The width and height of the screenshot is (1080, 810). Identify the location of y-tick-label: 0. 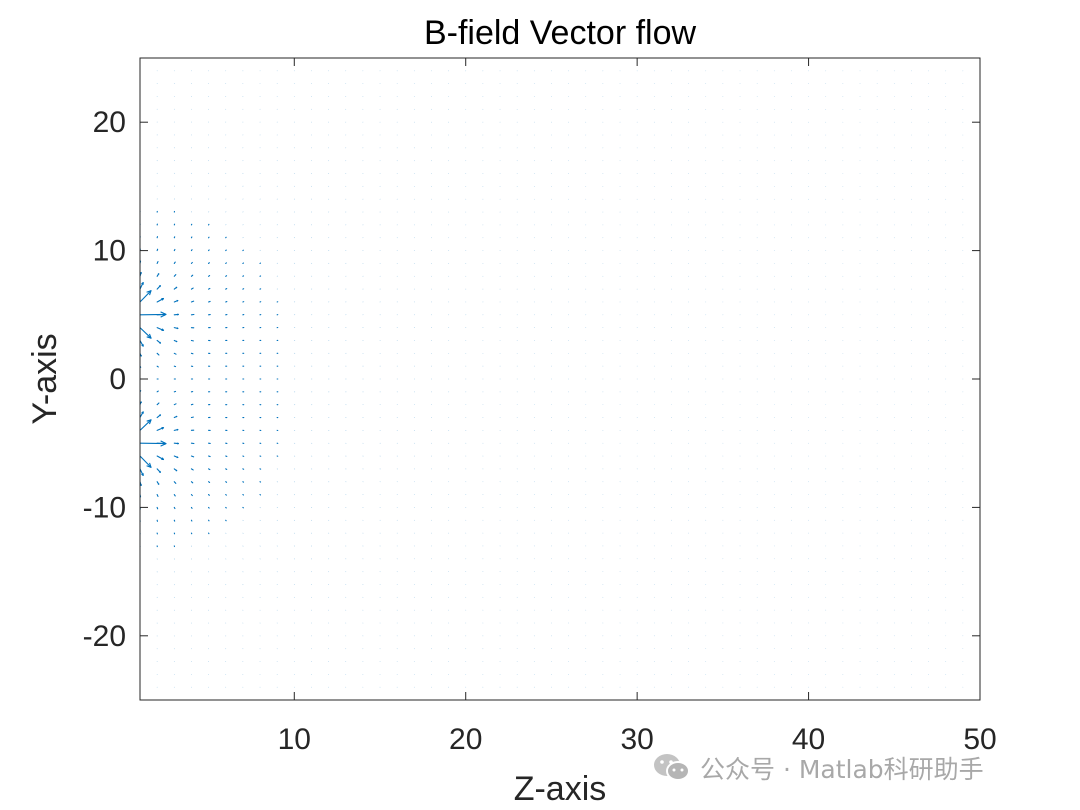
(117, 379).